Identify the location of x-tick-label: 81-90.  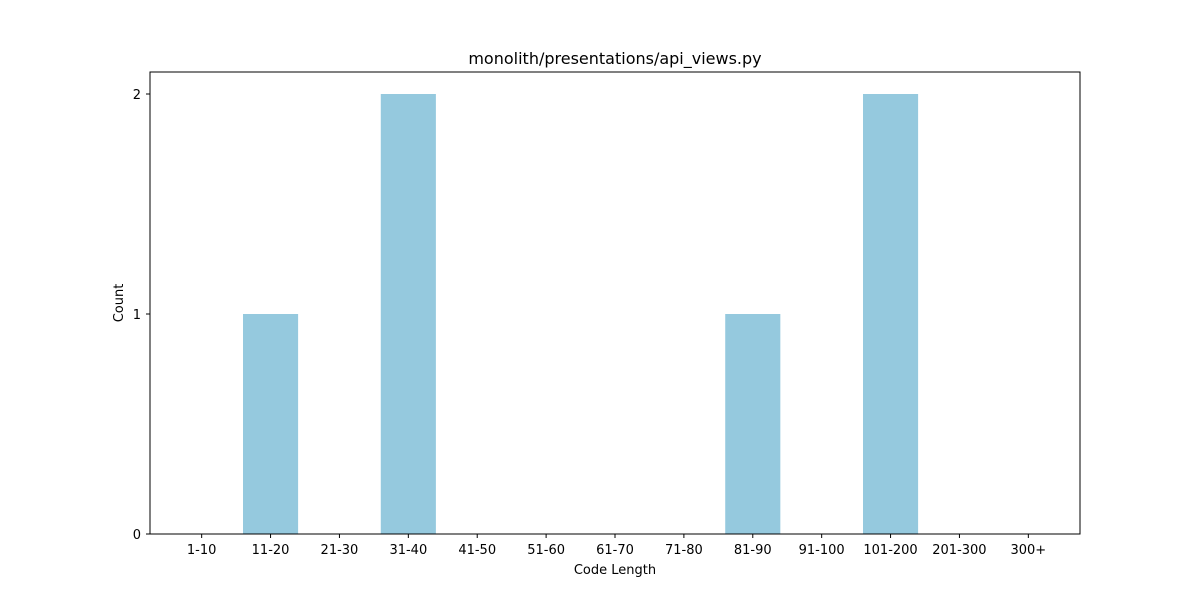
(753, 550).